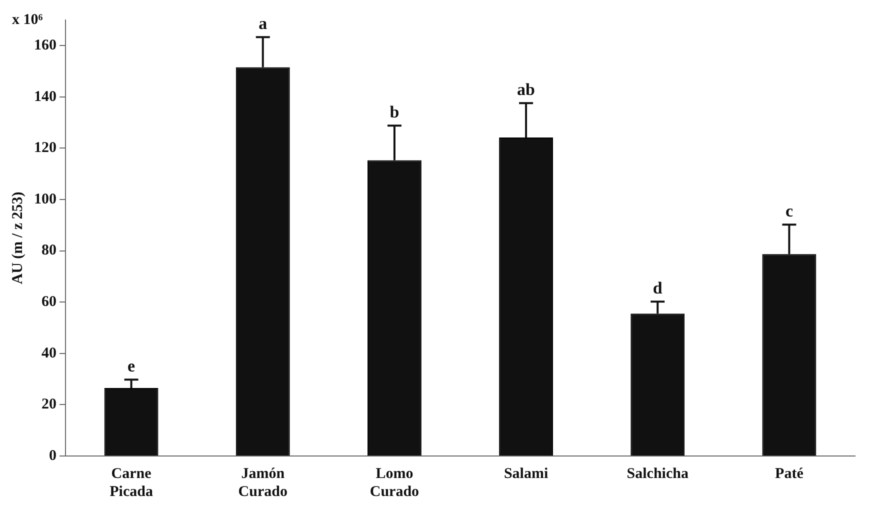 Image resolution: width=875 pixels, height=509 pixels. I want to click on y-tick-label: 40, so click(49, 353).